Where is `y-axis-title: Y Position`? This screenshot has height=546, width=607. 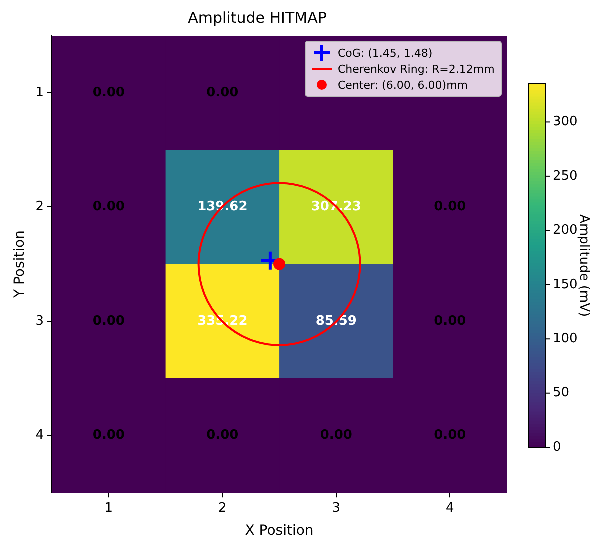 y-axis-title: Y Position is located at coordinates (20, 265).